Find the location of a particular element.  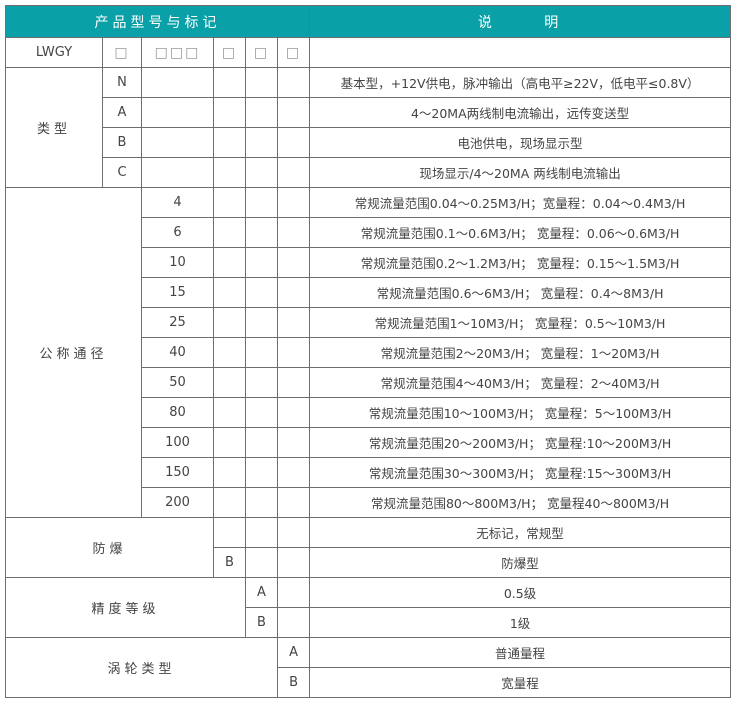

diameter-code: 150 is located at coordinates (177, 472).